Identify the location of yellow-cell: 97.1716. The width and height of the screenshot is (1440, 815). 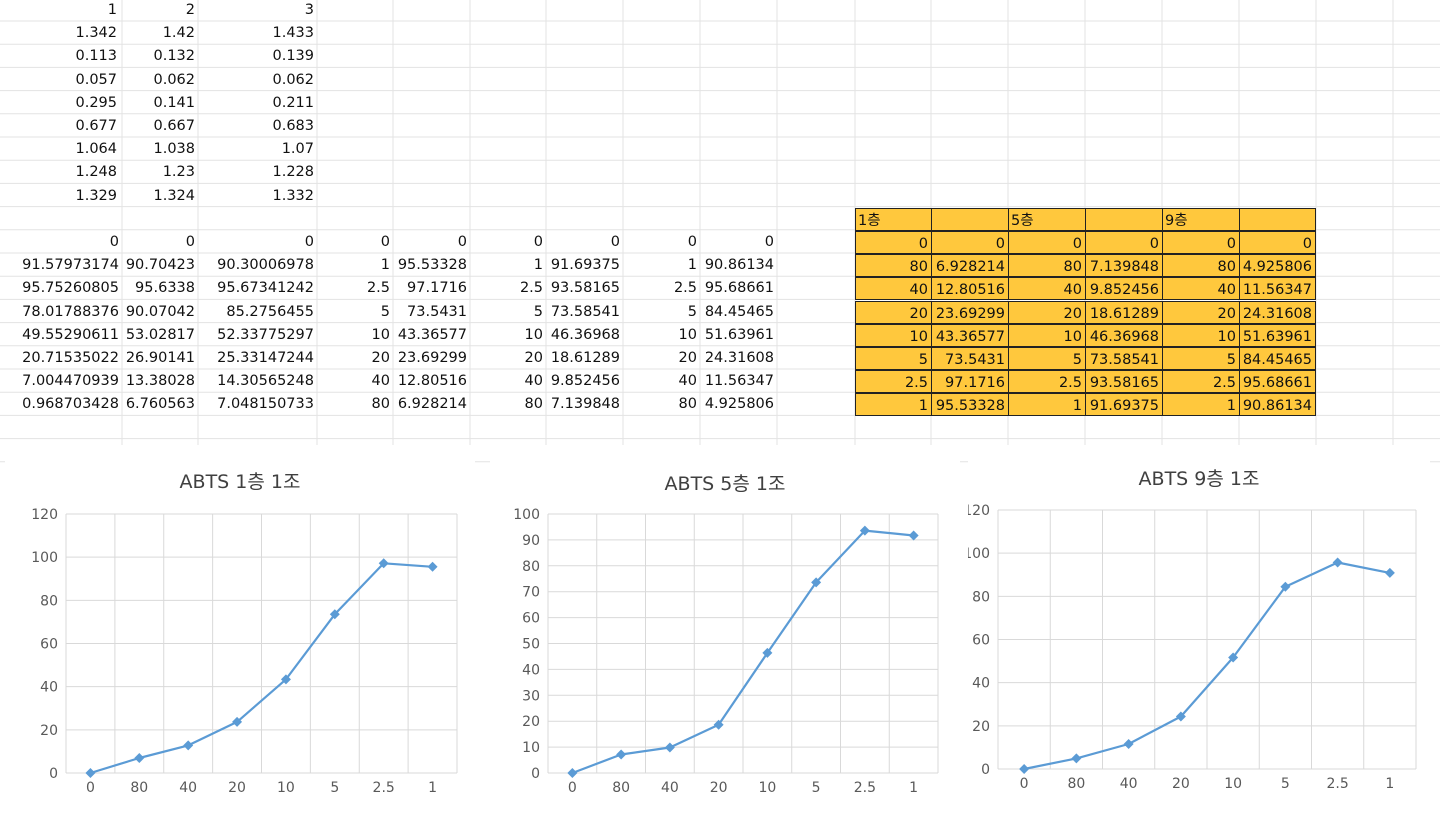
(970, 382).